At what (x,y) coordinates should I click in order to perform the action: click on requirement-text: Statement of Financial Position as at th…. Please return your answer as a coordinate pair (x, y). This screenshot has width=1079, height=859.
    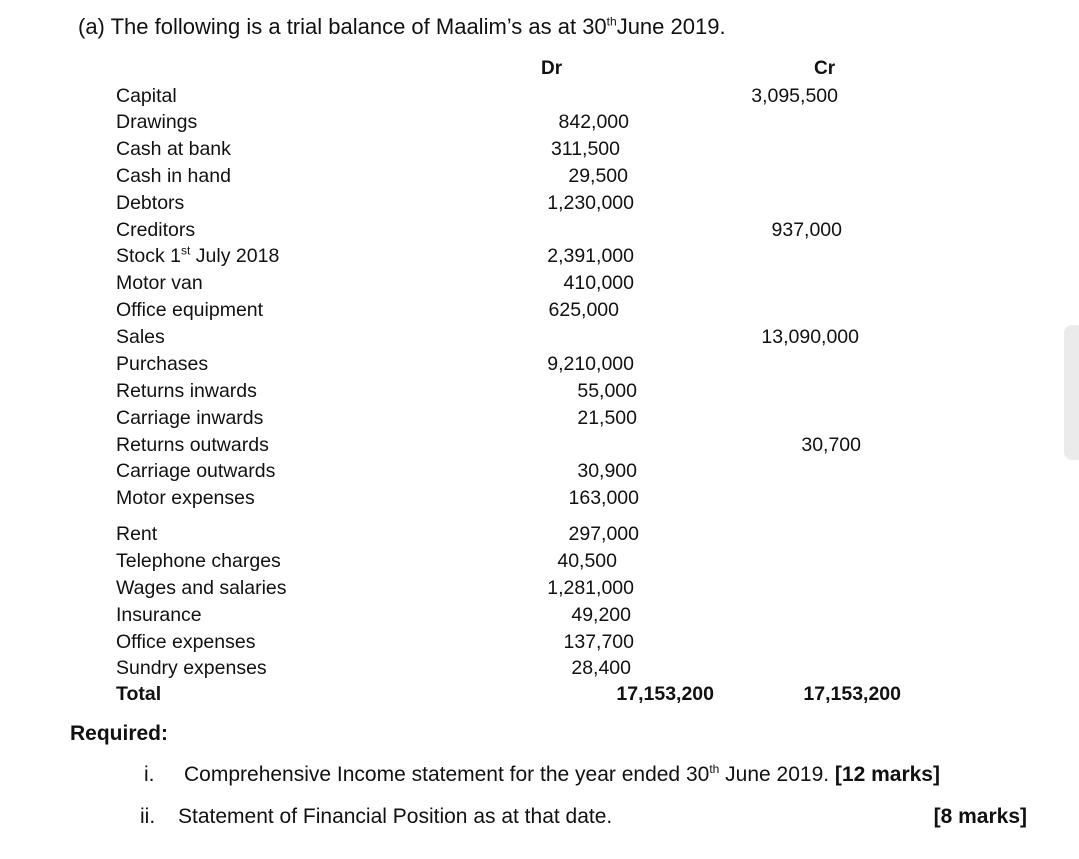
    Looking at the image, I should click on (395, 816).